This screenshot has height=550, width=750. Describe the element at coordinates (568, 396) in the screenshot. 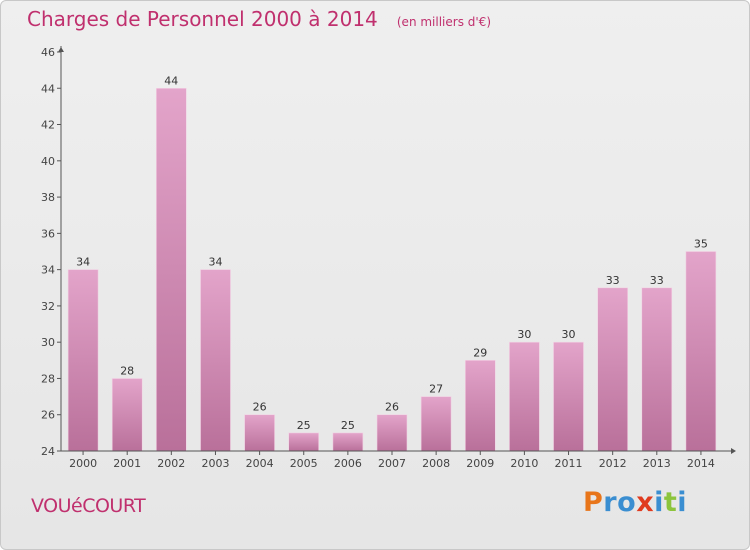

I see `bar-2011` at that location.